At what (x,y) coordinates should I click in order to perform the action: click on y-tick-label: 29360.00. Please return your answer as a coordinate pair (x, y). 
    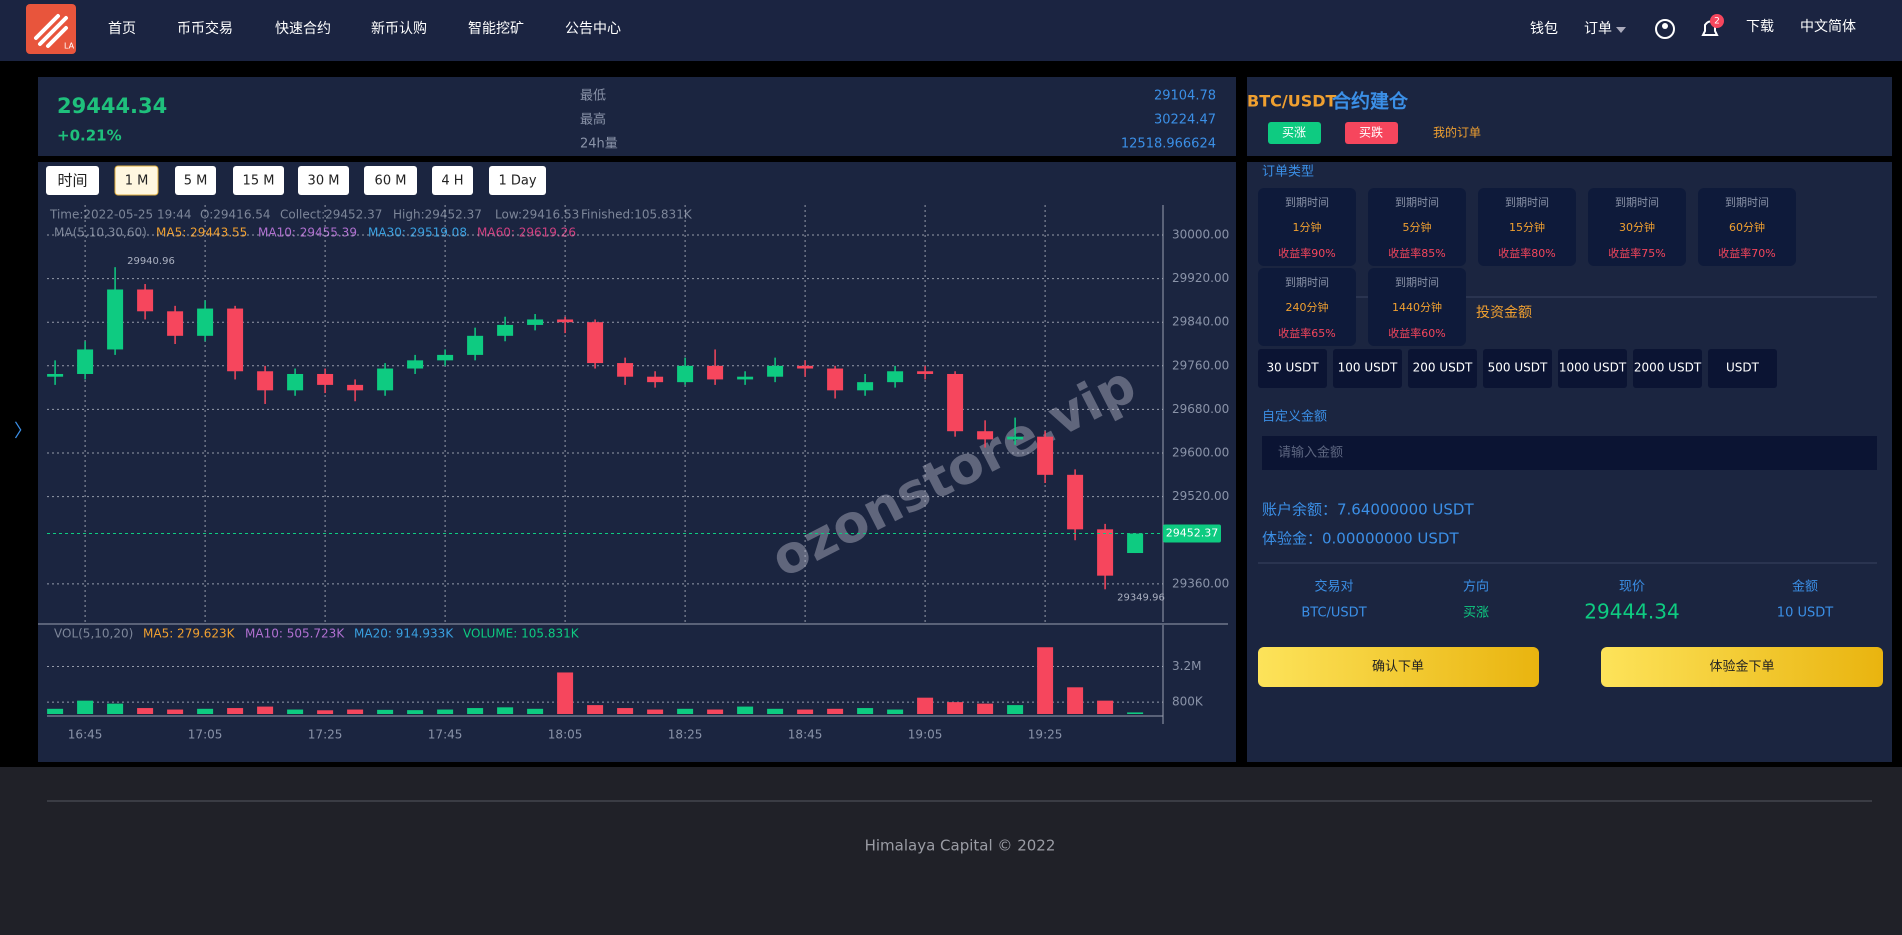
    Looking at the image, I should click on (1200, 583).